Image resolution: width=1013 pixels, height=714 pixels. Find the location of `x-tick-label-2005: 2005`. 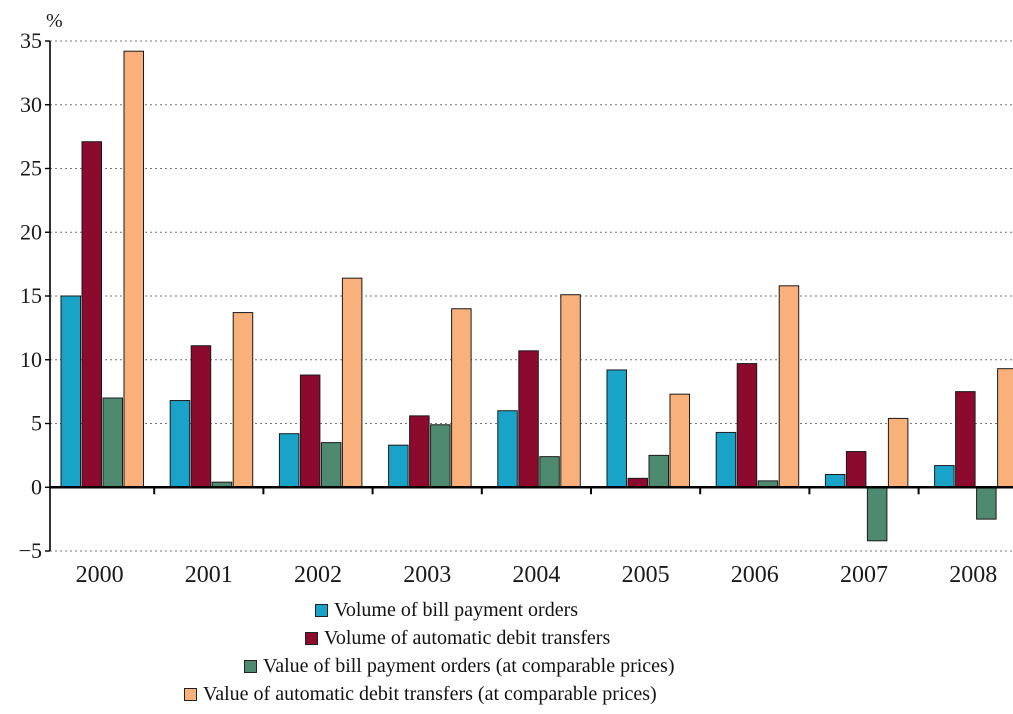

x-tick-label-2005: 2005 is located at coordinates (646, 575).